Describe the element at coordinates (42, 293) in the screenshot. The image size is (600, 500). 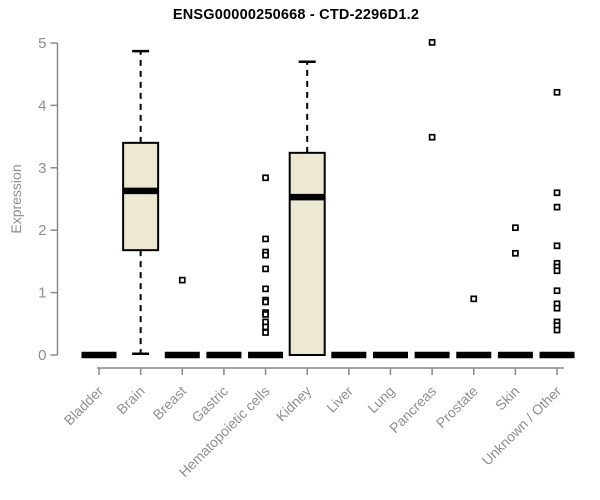
I see `y-tick-label-1: 1` at that location.